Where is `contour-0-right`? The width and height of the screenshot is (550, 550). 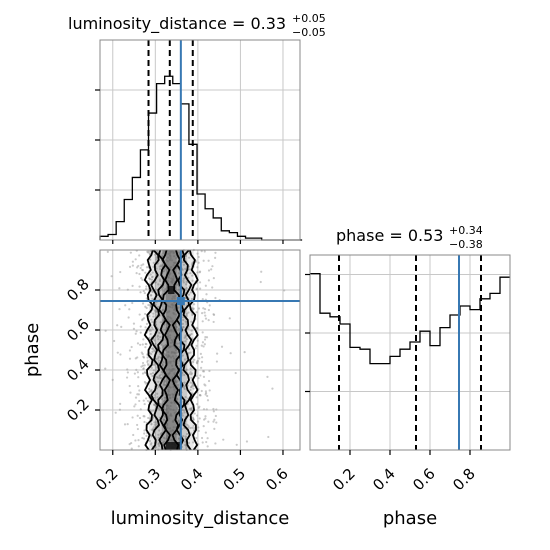
contour-0-right is located at coordinates (193, 350).